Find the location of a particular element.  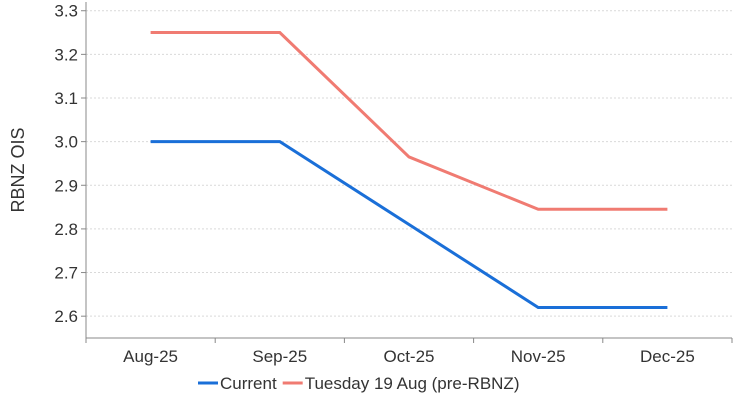

y-axis-title: RBNZ OIS is located at coordinates (18, 169).